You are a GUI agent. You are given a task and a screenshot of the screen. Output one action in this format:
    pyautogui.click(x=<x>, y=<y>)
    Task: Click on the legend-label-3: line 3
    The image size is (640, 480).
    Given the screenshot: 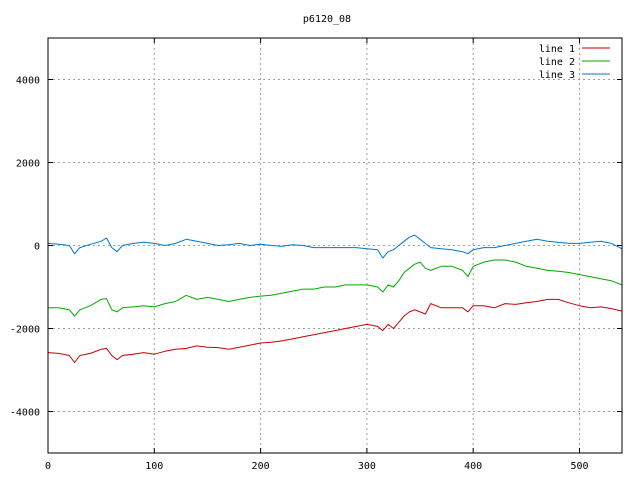 What is the action you would take?
    pyautogui.click(x=557, y=75)
    